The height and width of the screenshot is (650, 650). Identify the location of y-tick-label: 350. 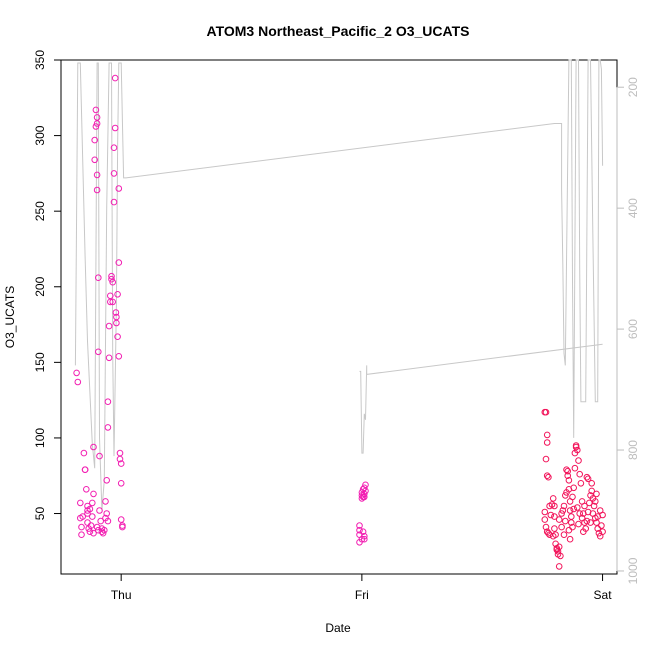
(40, 60).